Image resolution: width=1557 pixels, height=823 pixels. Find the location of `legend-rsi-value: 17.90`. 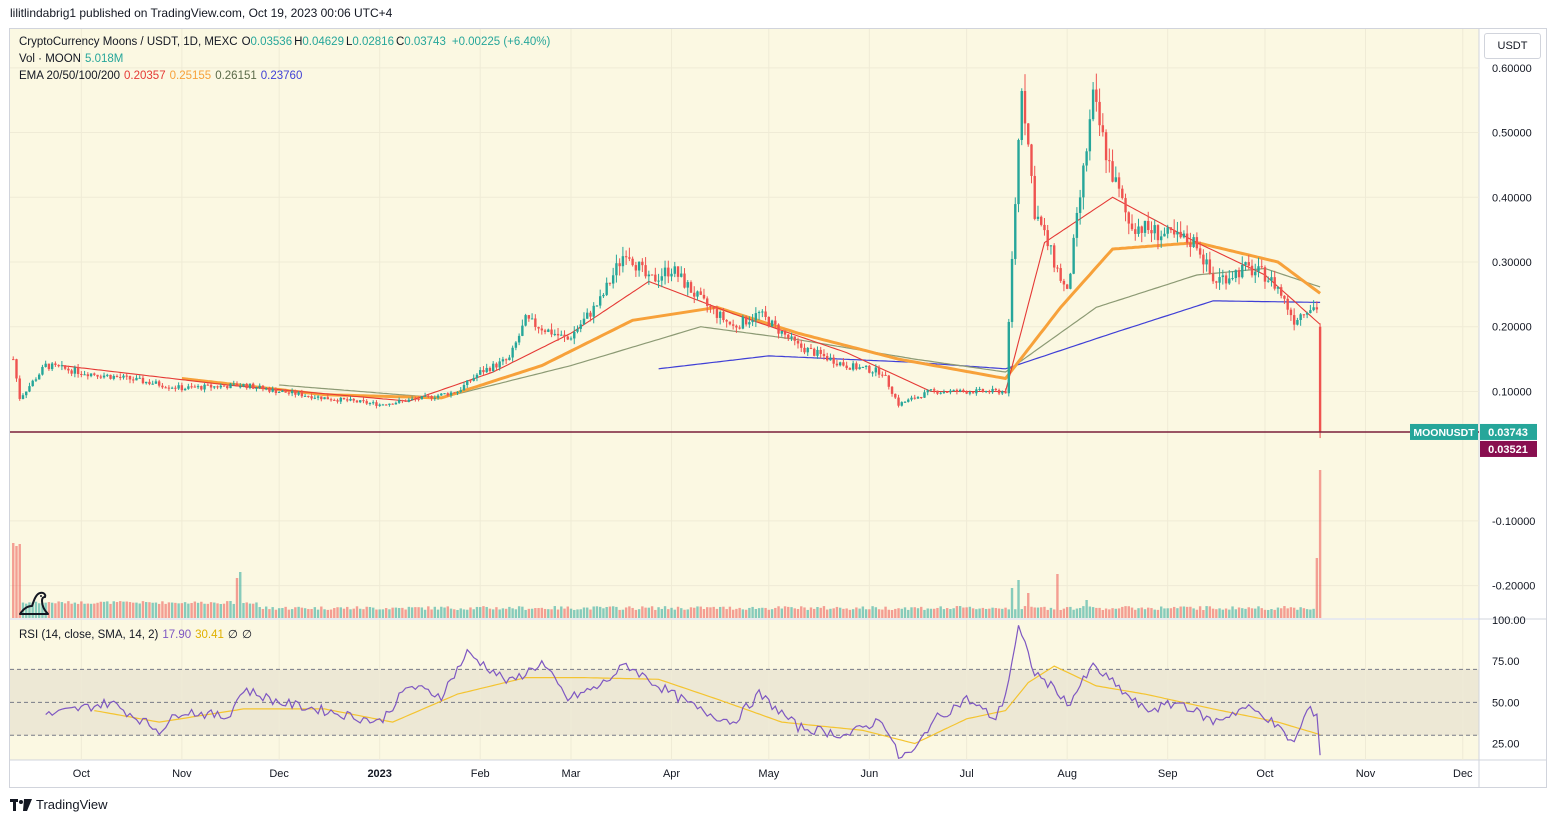

legend-rsi-value: 17.90 is located at coordinates (177, 635).